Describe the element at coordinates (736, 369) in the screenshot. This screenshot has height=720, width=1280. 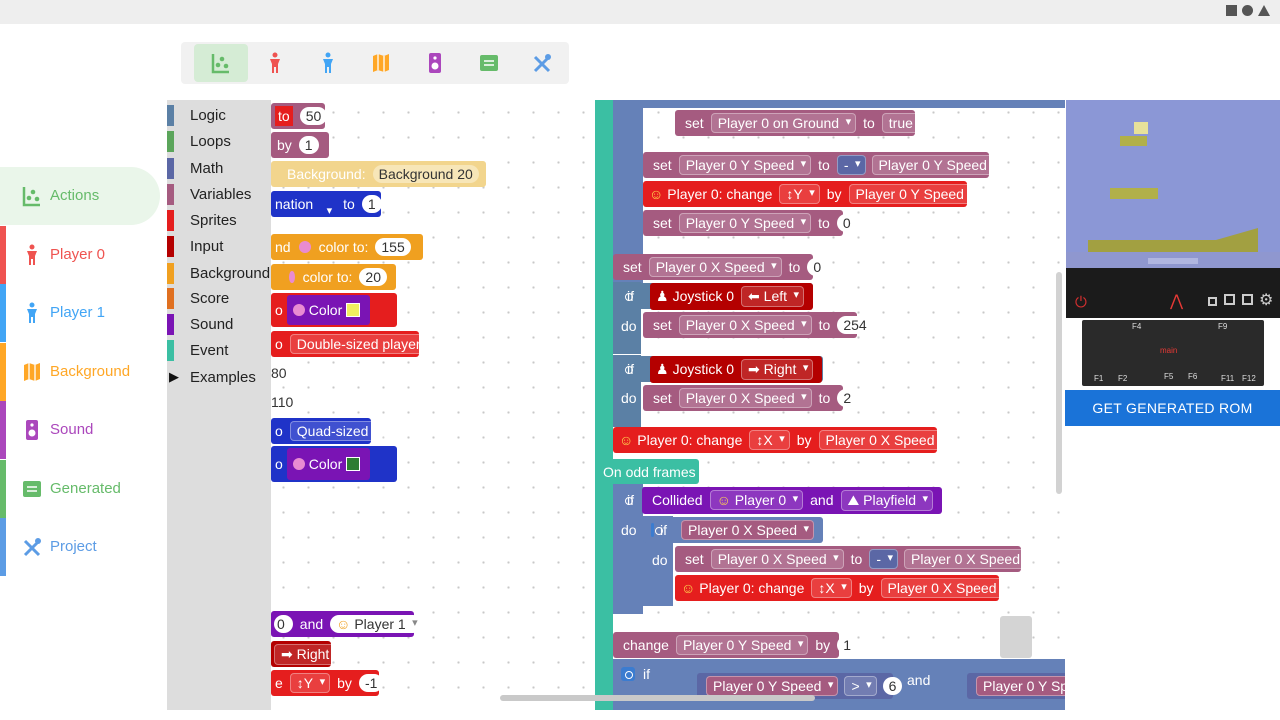
I see `joystick-block: ♟ Joystick 0 ➡ Right` at that location.